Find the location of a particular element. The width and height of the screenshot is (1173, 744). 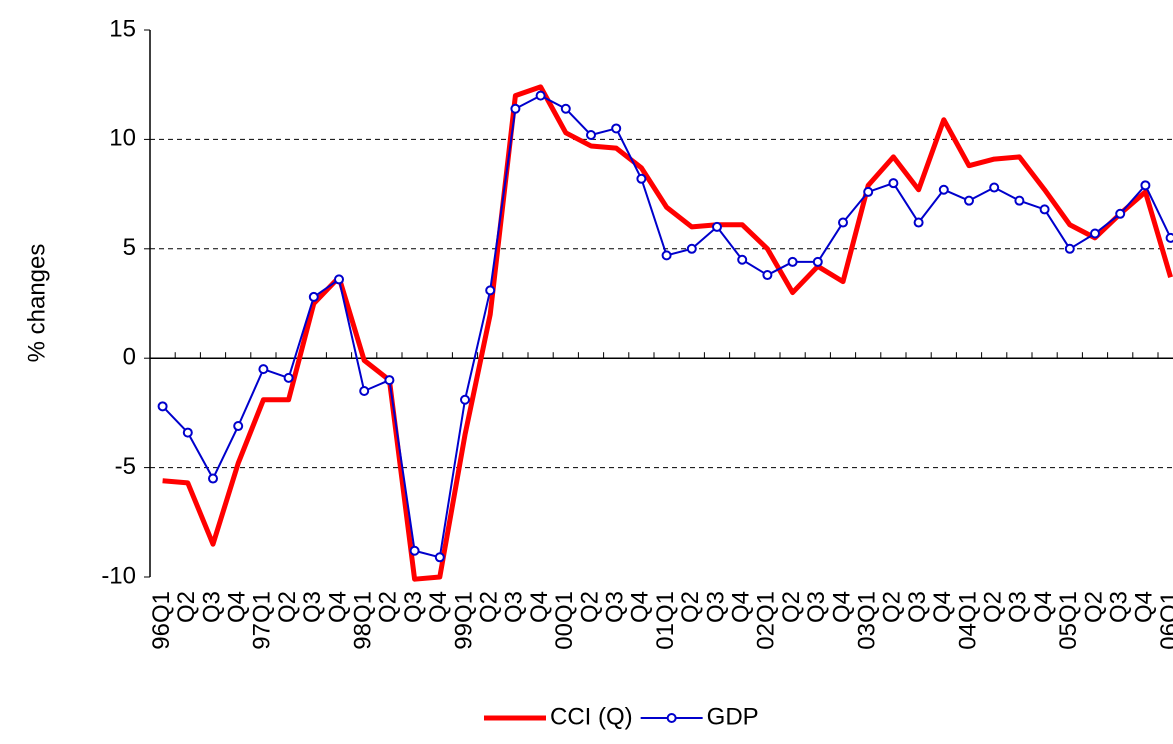

y-tick-label: 10 is located at coordinates (122, 138).